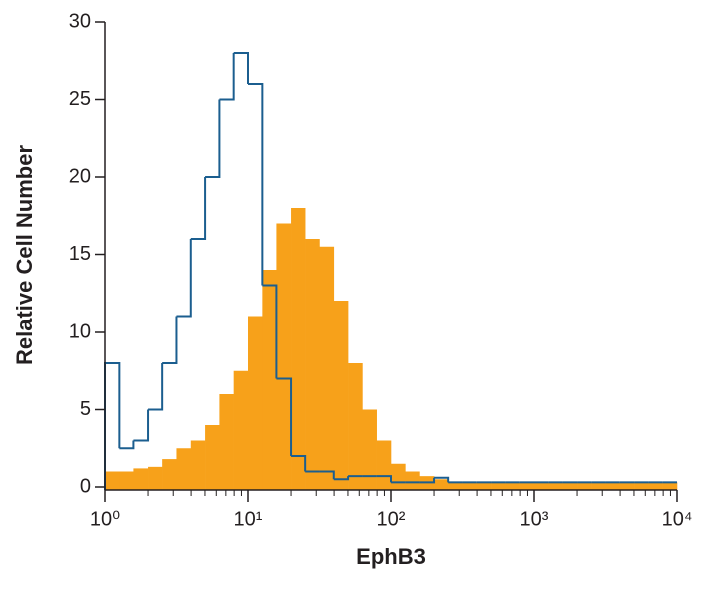 The image size is (706, 590). What do you see at coordinates (391, 519) in the screenshot?
I see `x-tick-label: 10²` at bounding box center [391, 519].